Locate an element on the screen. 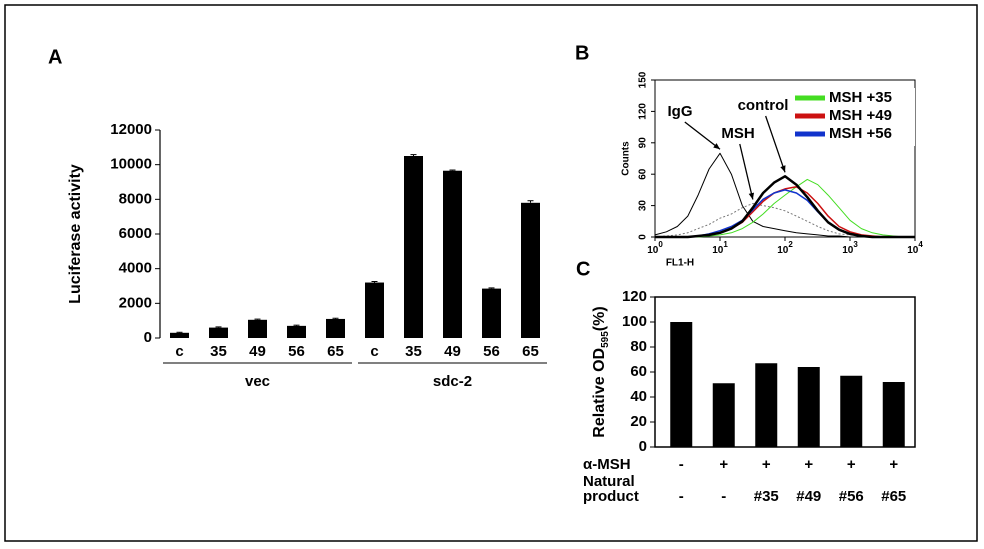 The image size is (984, 549). x-tick-label: 10⁴ is located at coordinates (915, 248).